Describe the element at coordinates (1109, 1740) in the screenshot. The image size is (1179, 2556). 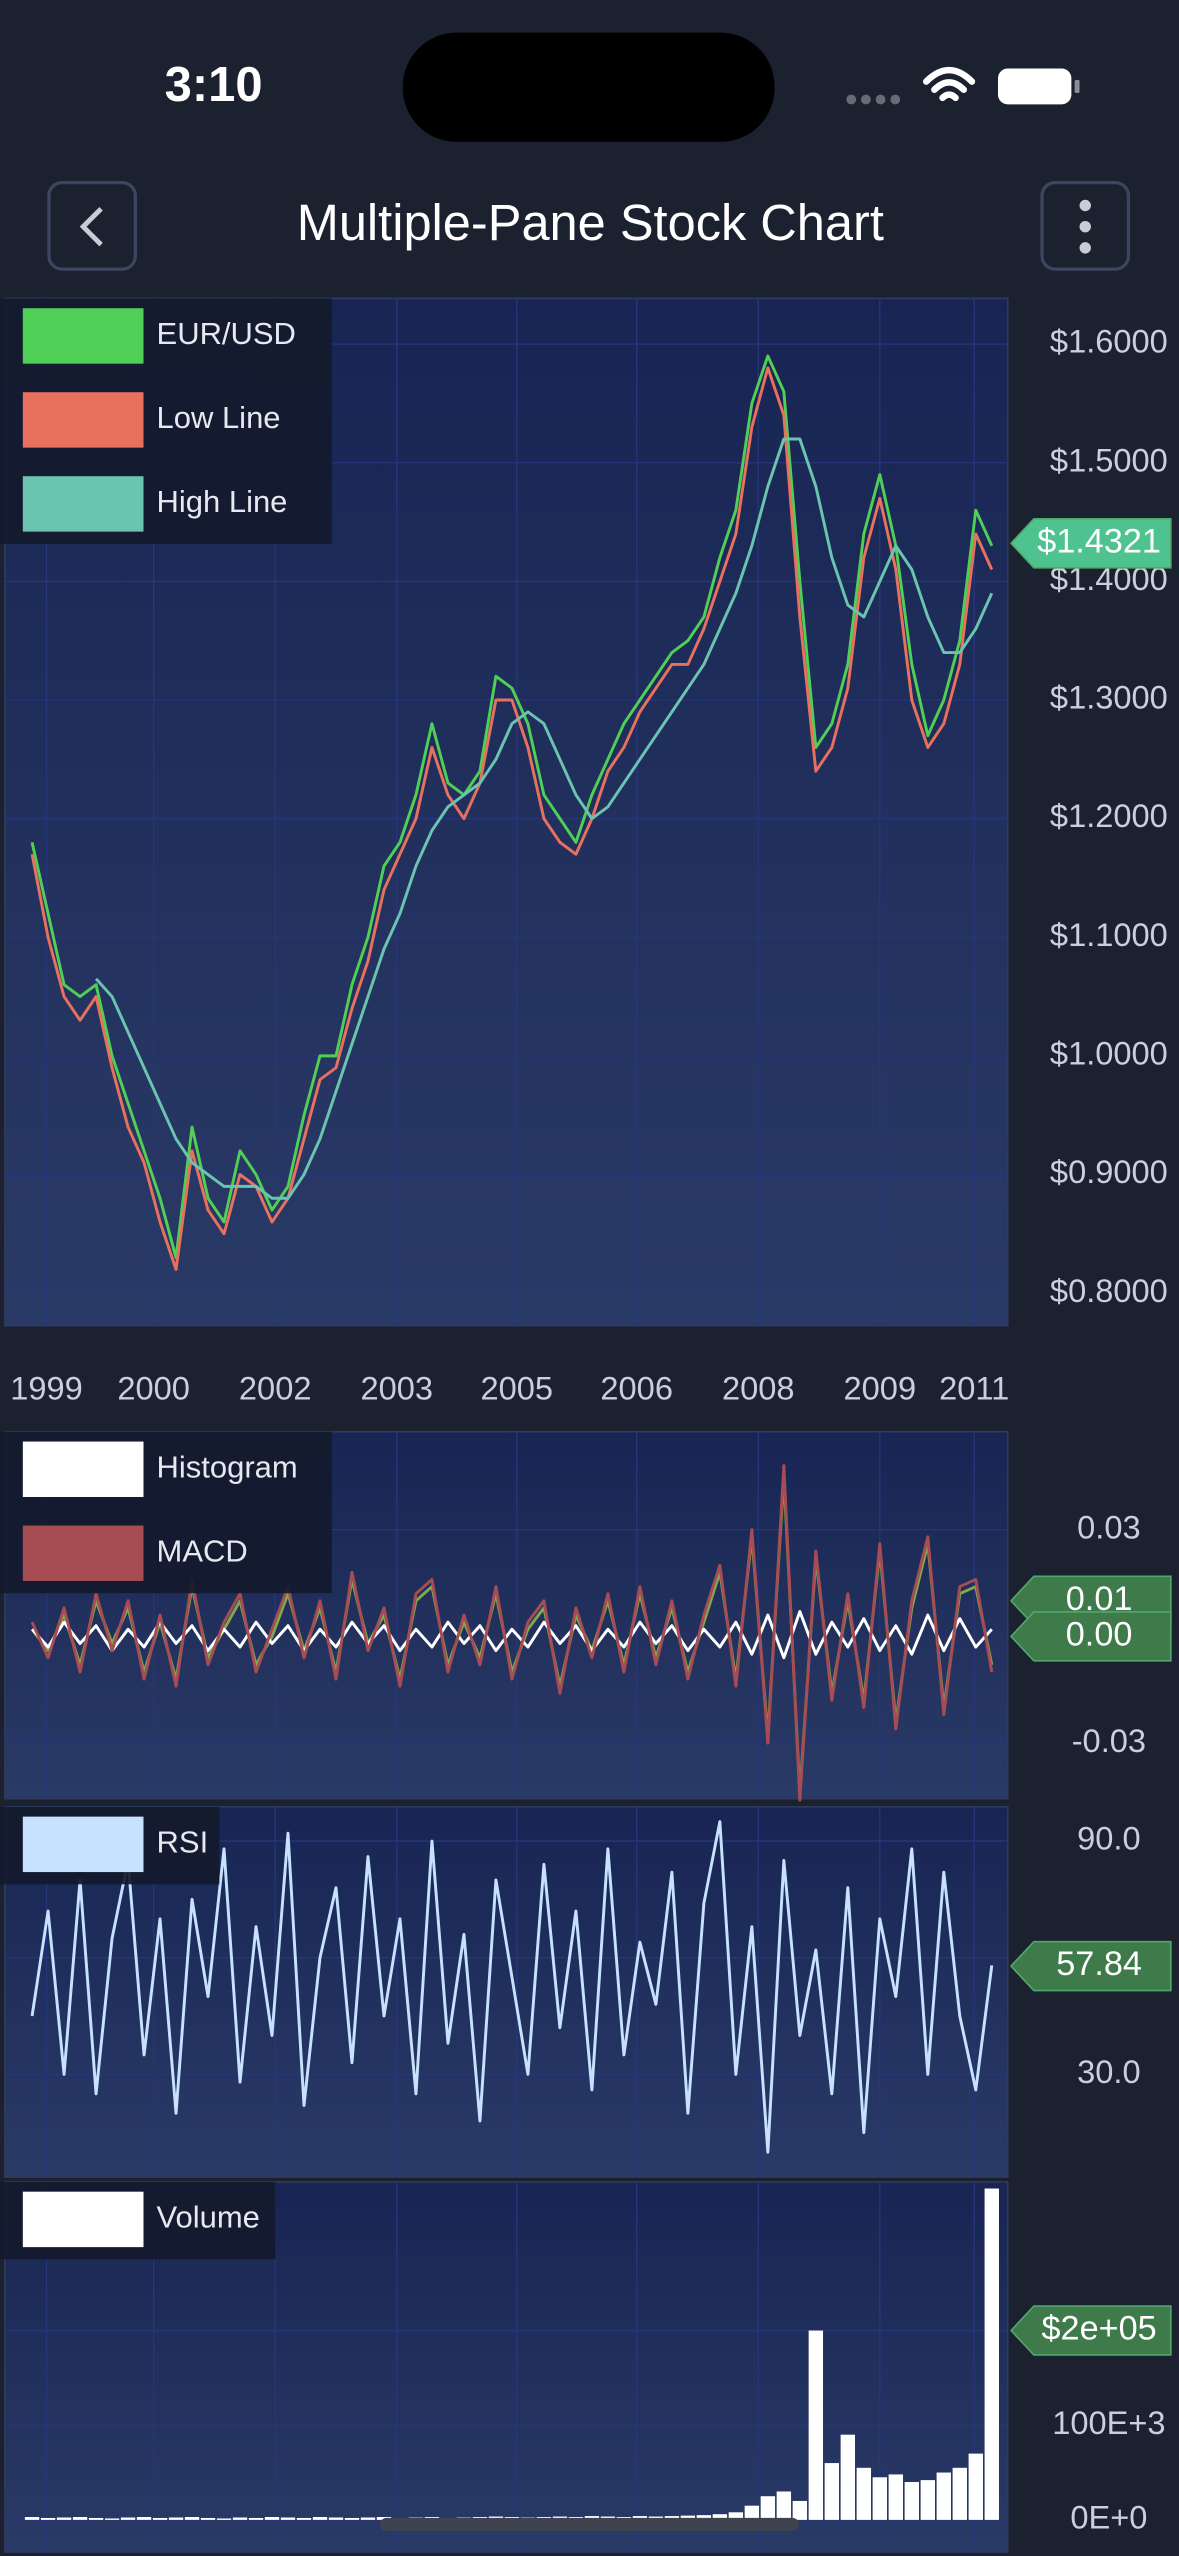
I see `y-tick-label: -0.03` at that location.